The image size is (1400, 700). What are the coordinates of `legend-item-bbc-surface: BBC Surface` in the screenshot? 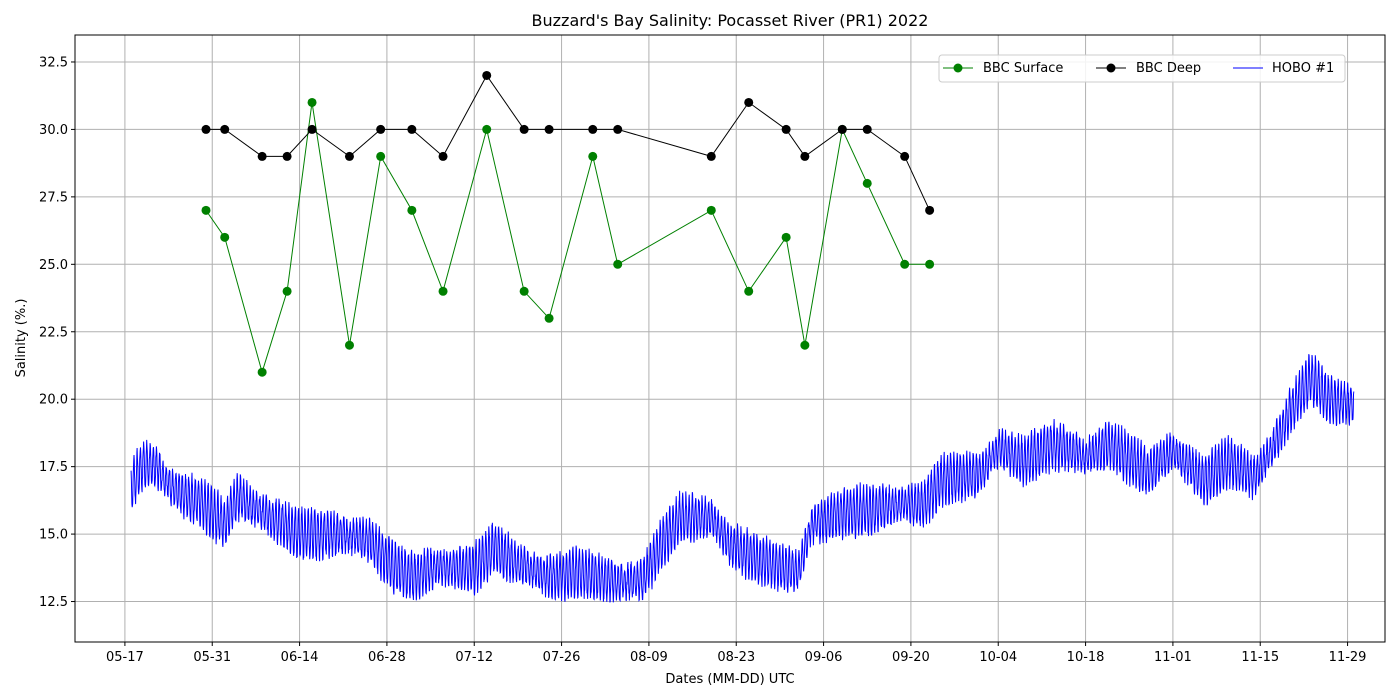 It's located at (1003, 68).